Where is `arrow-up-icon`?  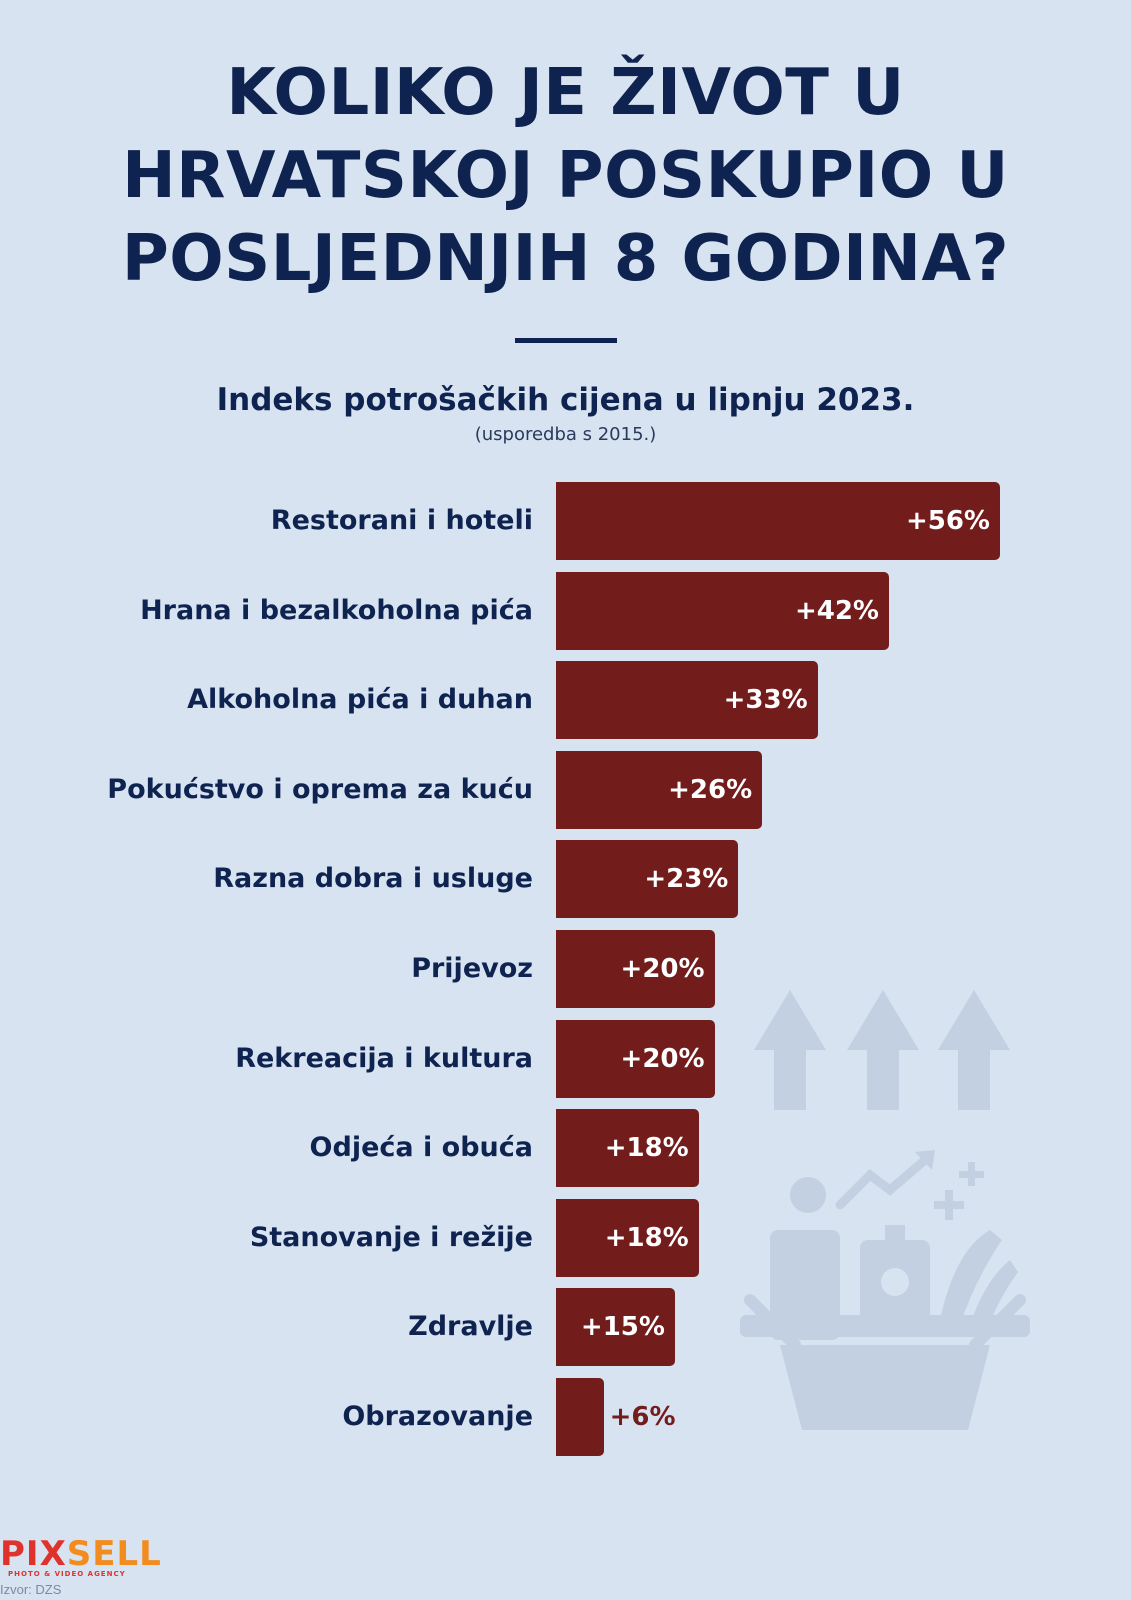
arrow-up-icon is located at coordinates (882, 1050).